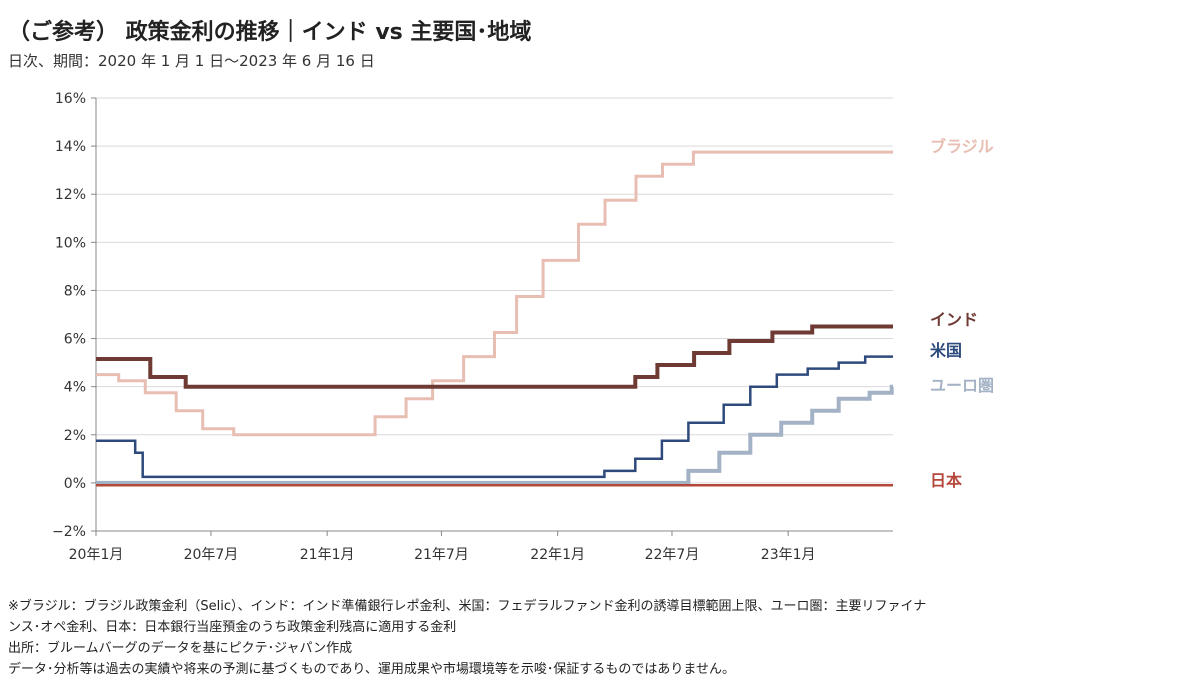 Image resolution: width=1200 pixels, height=688 pixels. I want to click on series-label-0: ブラジル, so click(962, 146).